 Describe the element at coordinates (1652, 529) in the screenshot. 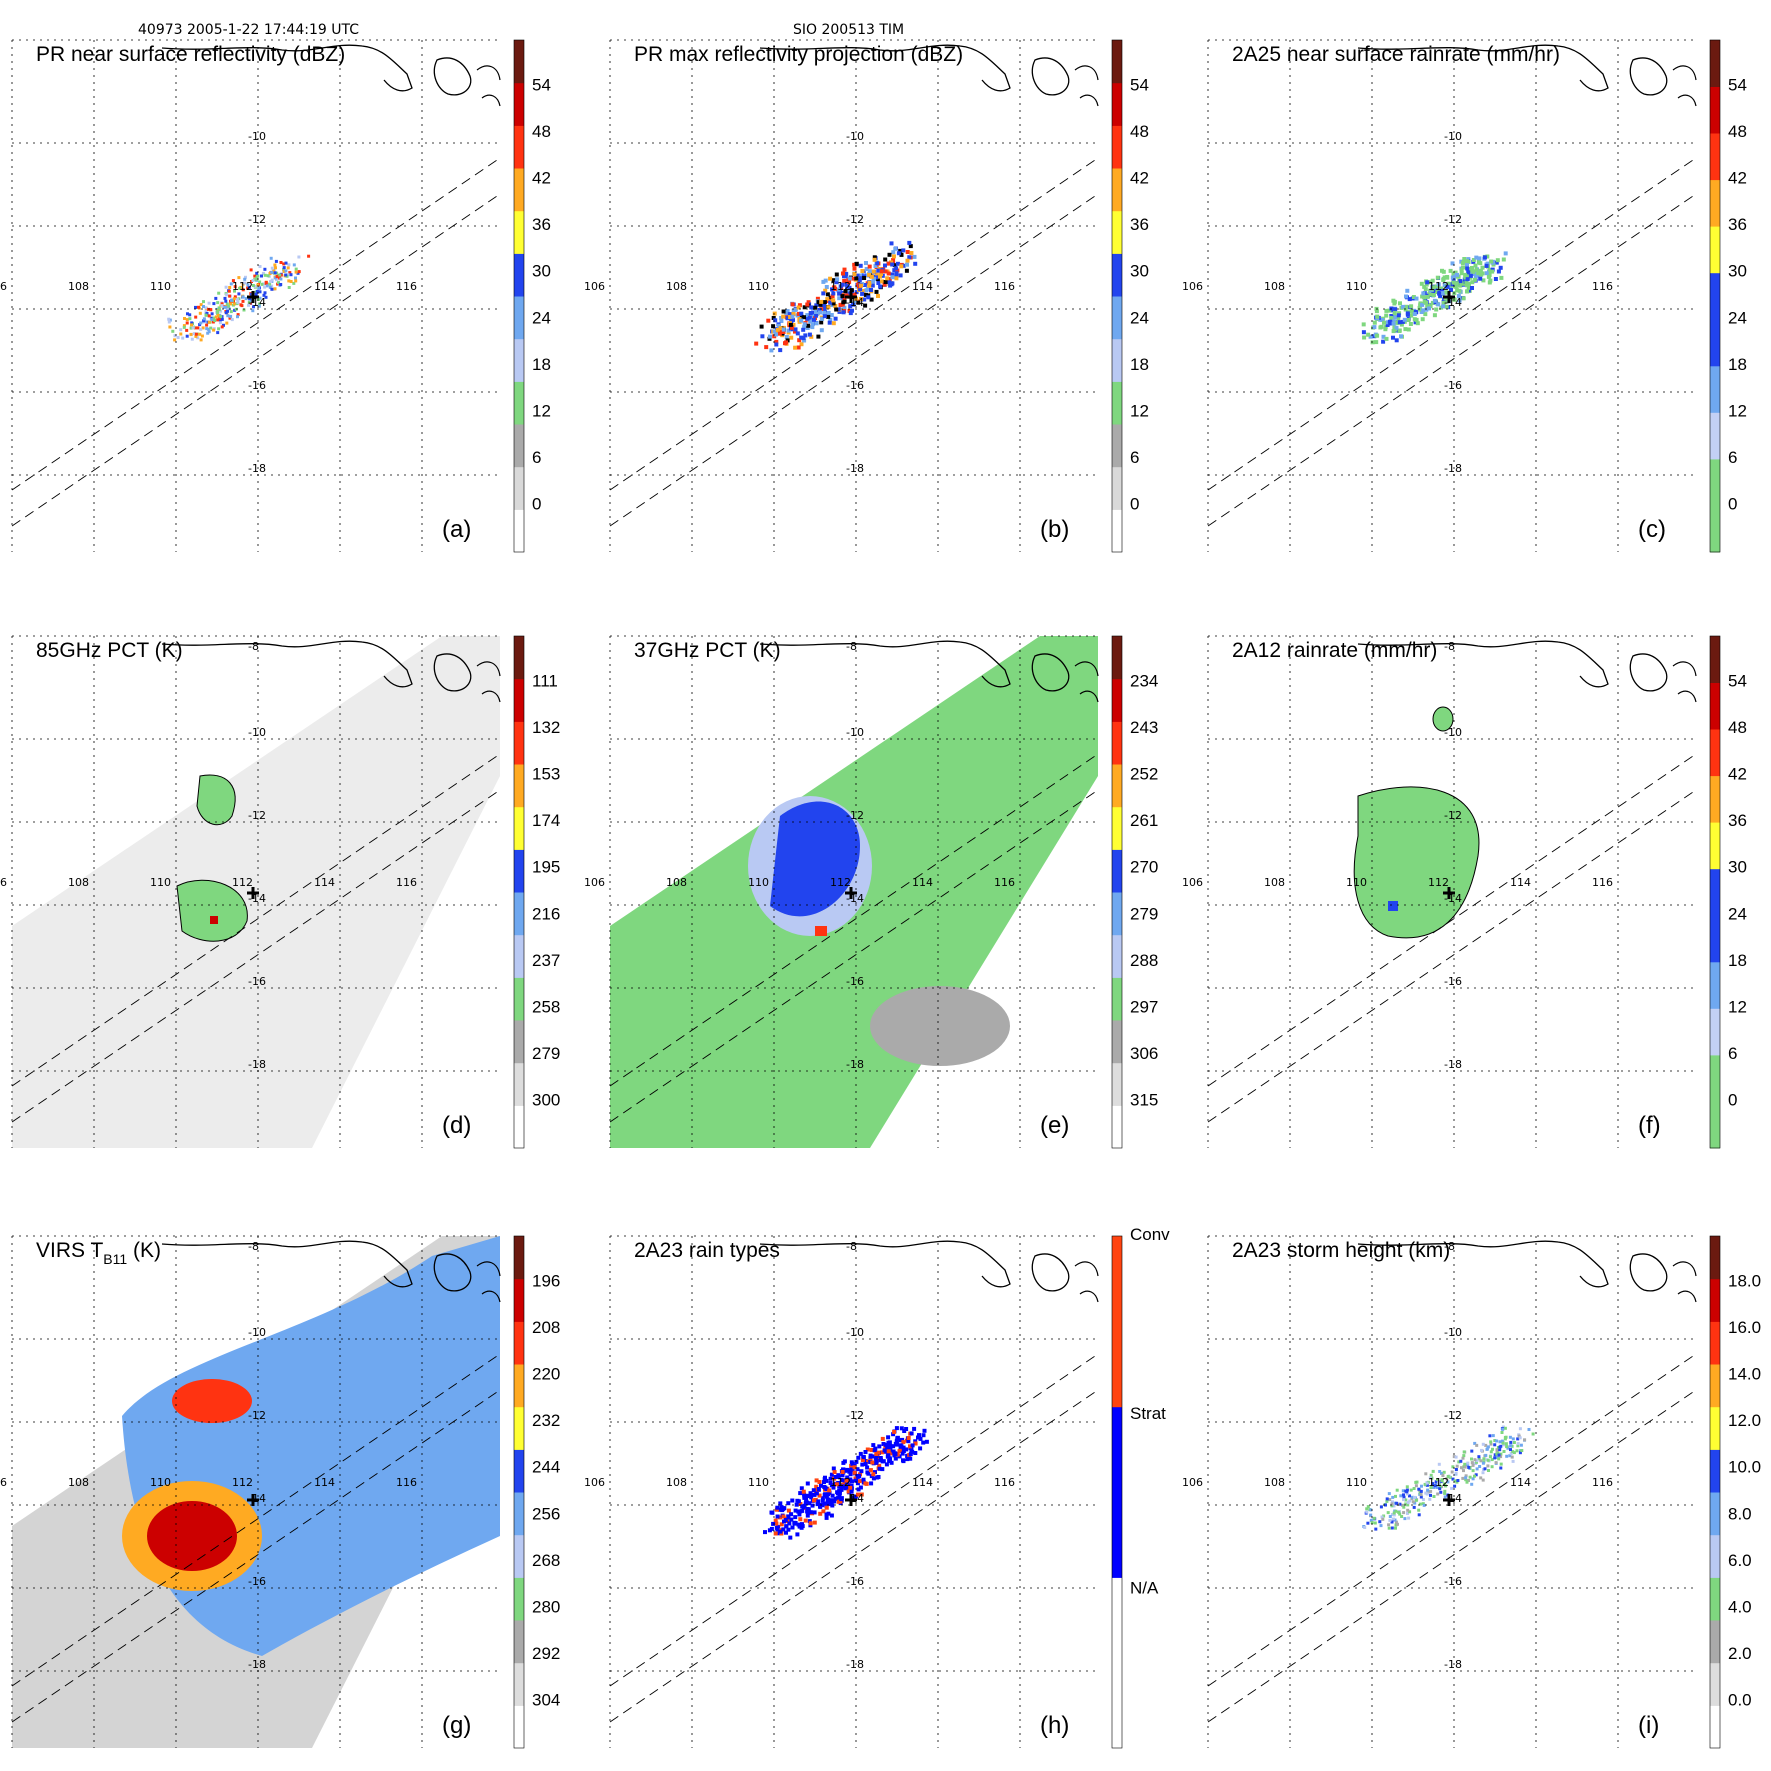

I see `panel-tag-c: (c)` at that location.